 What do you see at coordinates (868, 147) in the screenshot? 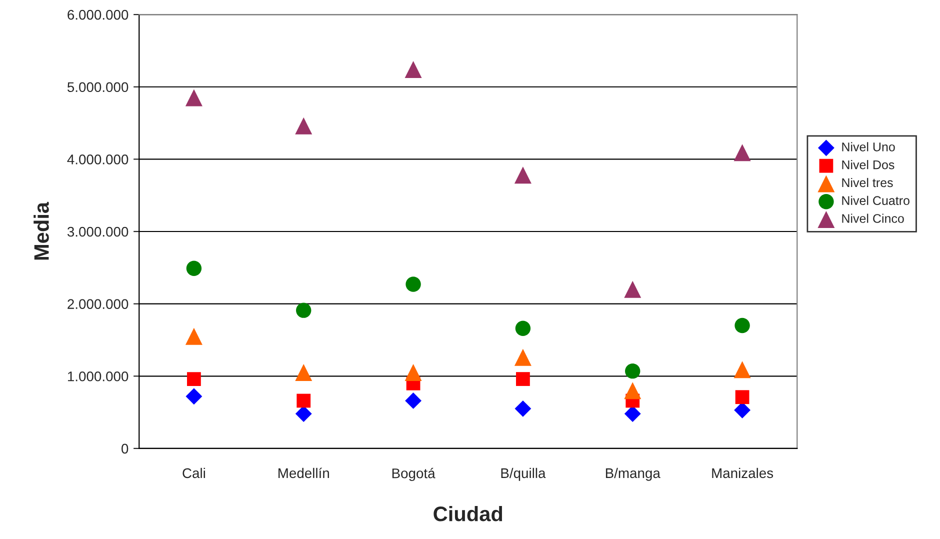
I see `legend-label: Nivel Uno` at bounding box center [868, 147].